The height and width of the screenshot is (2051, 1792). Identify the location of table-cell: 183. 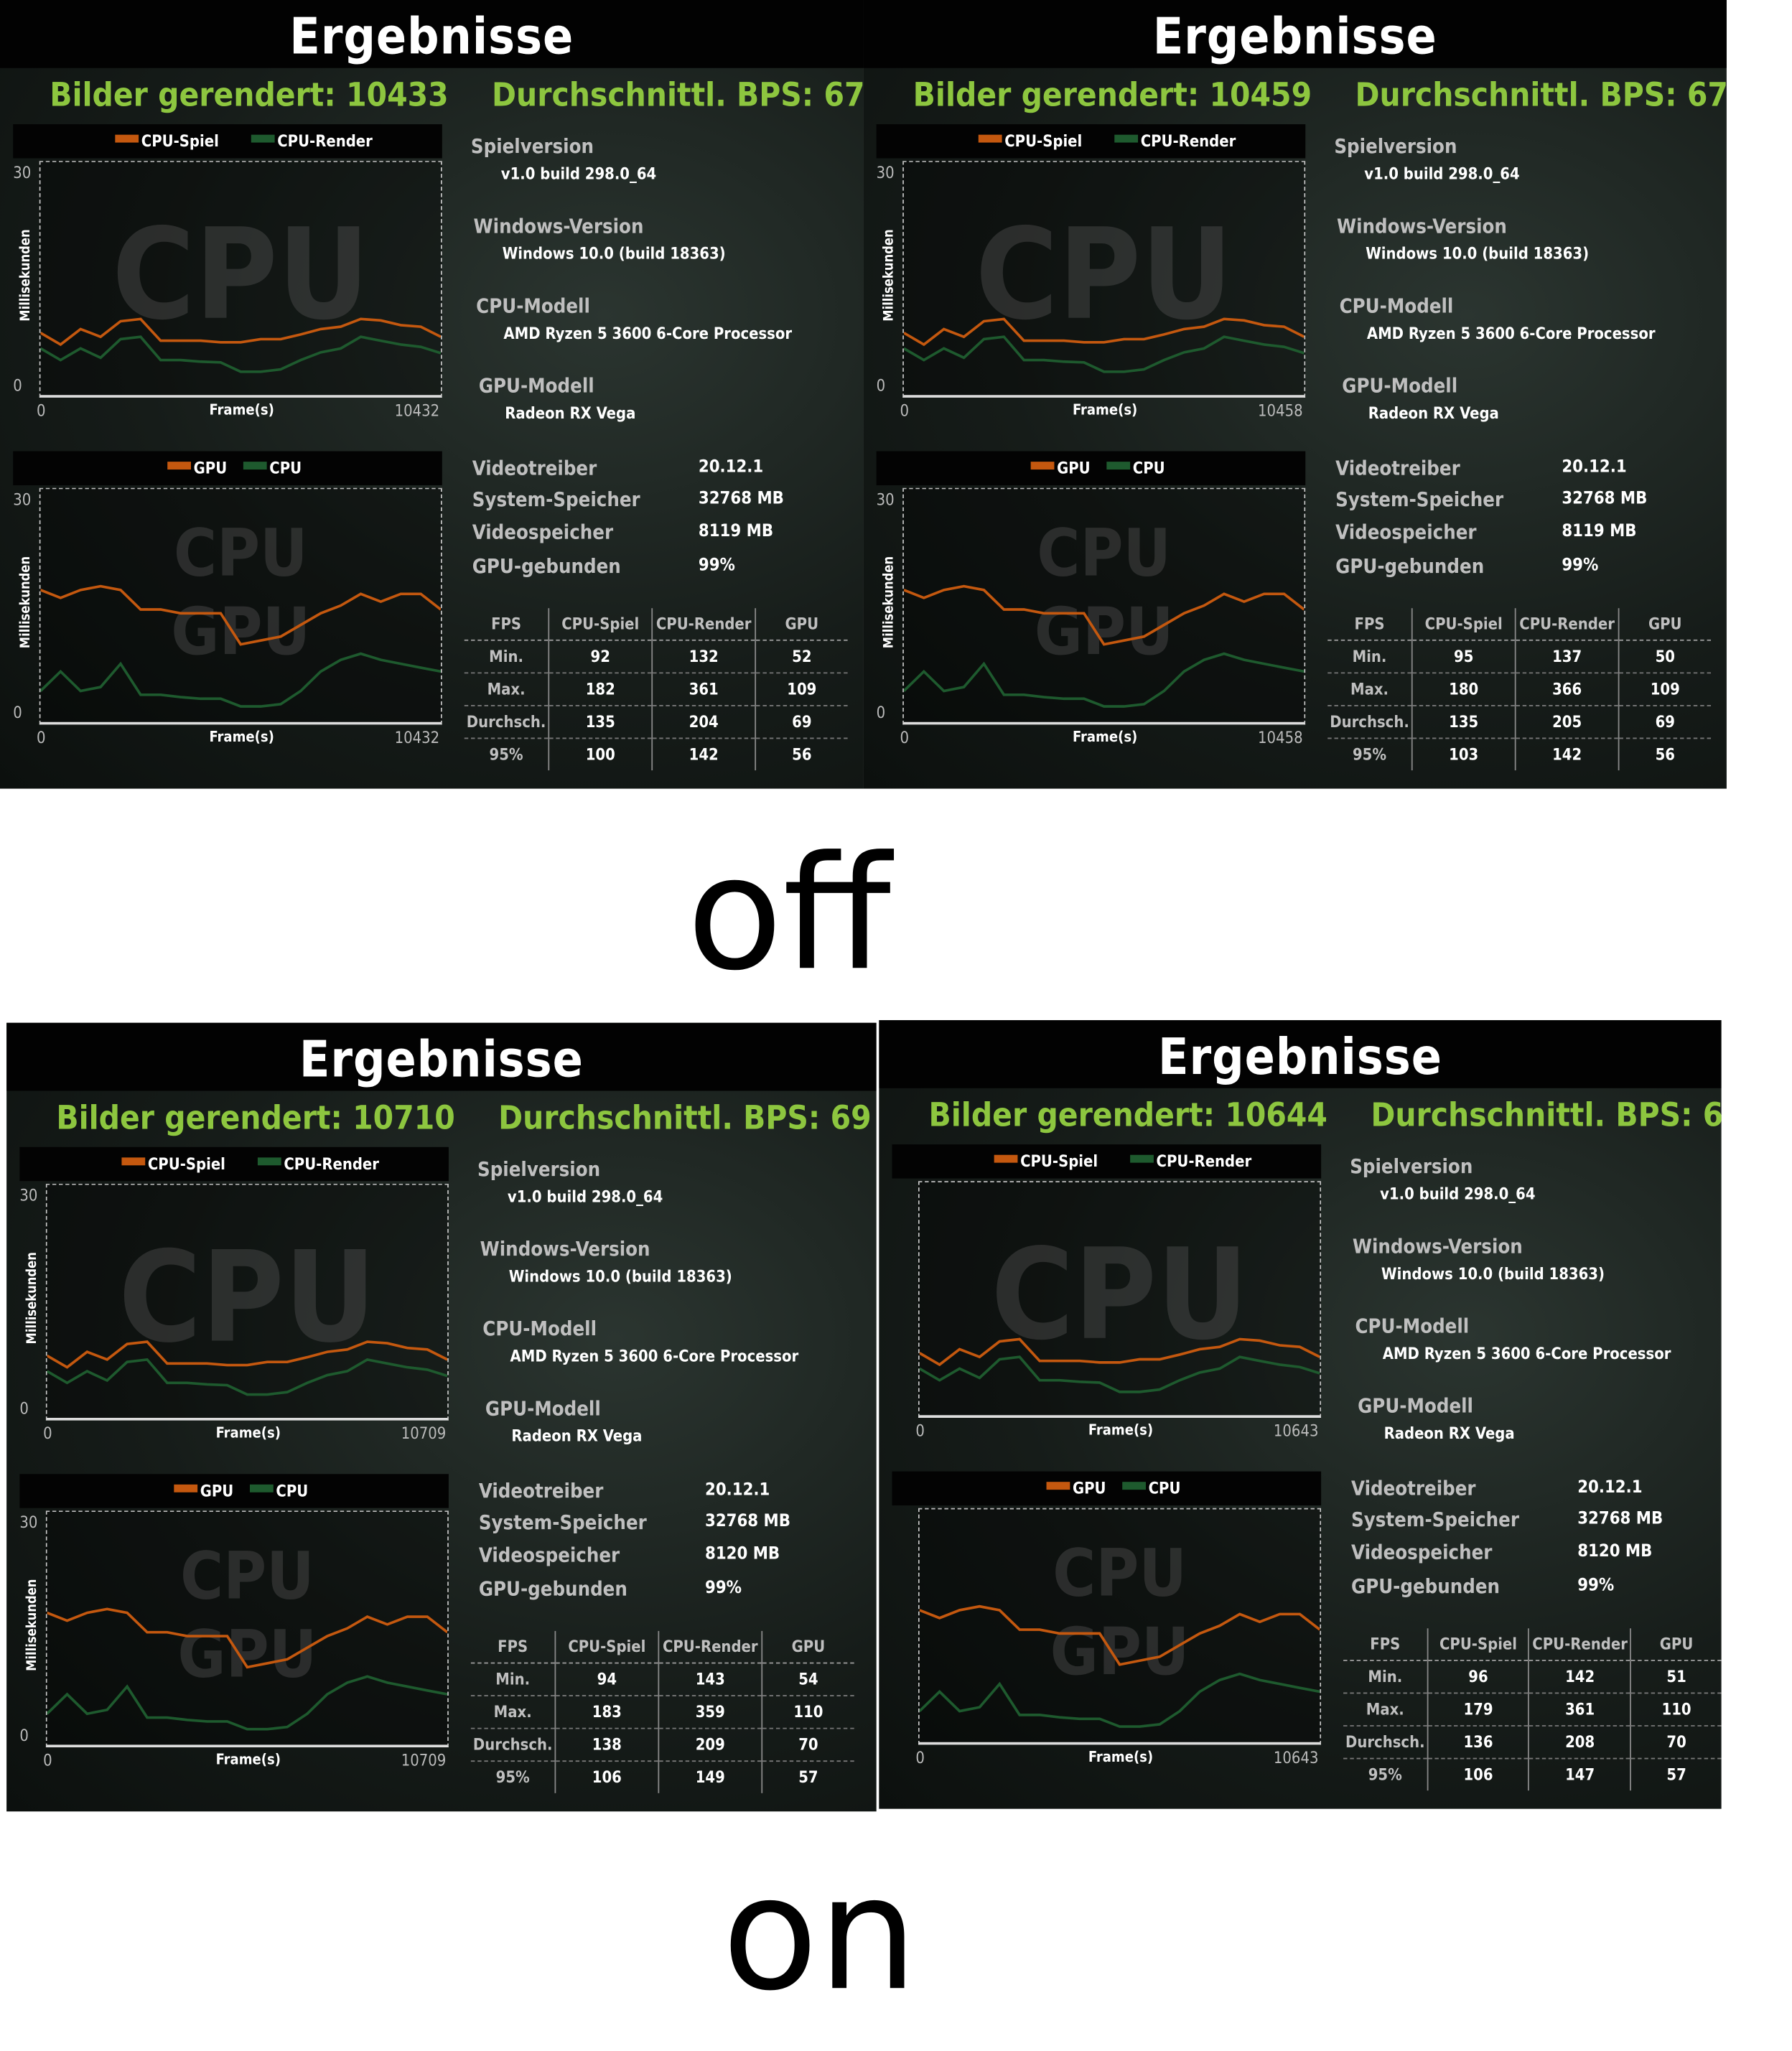
(606, 1712).